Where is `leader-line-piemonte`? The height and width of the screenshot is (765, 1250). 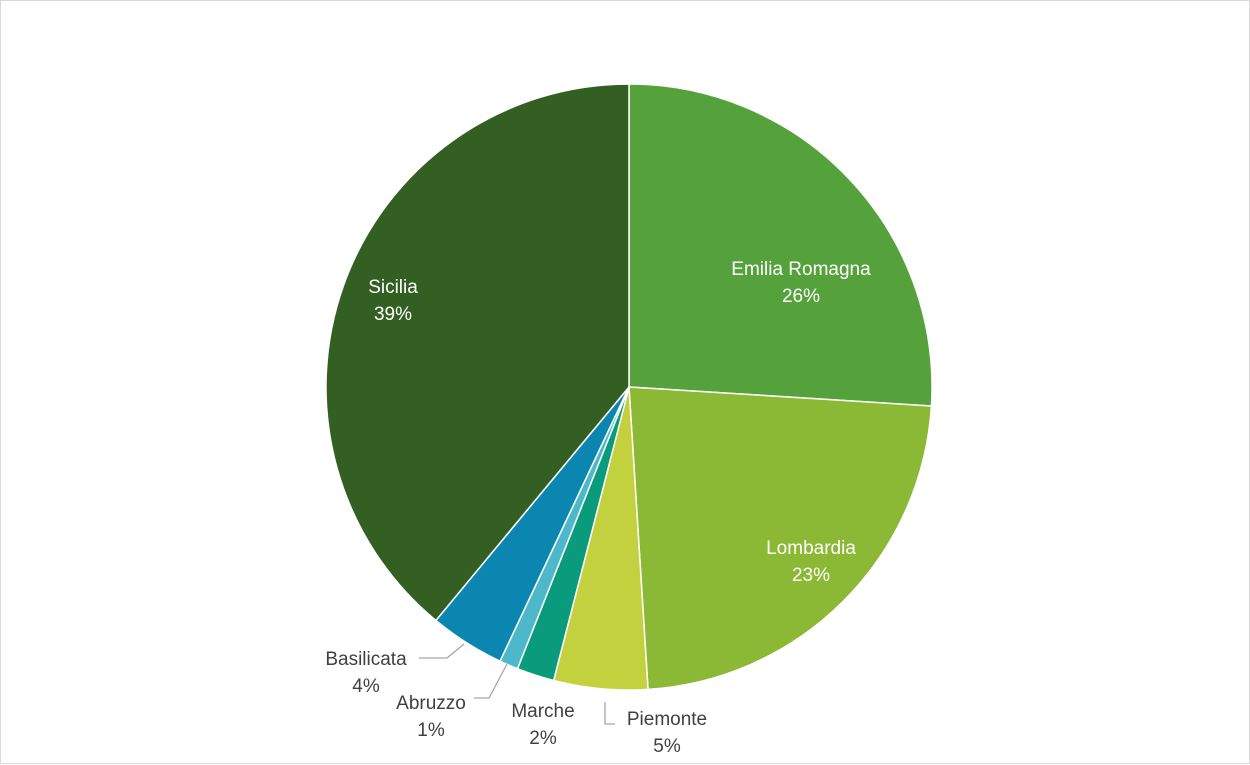
leader-line-piemonte is located at coordinates (609, 713).